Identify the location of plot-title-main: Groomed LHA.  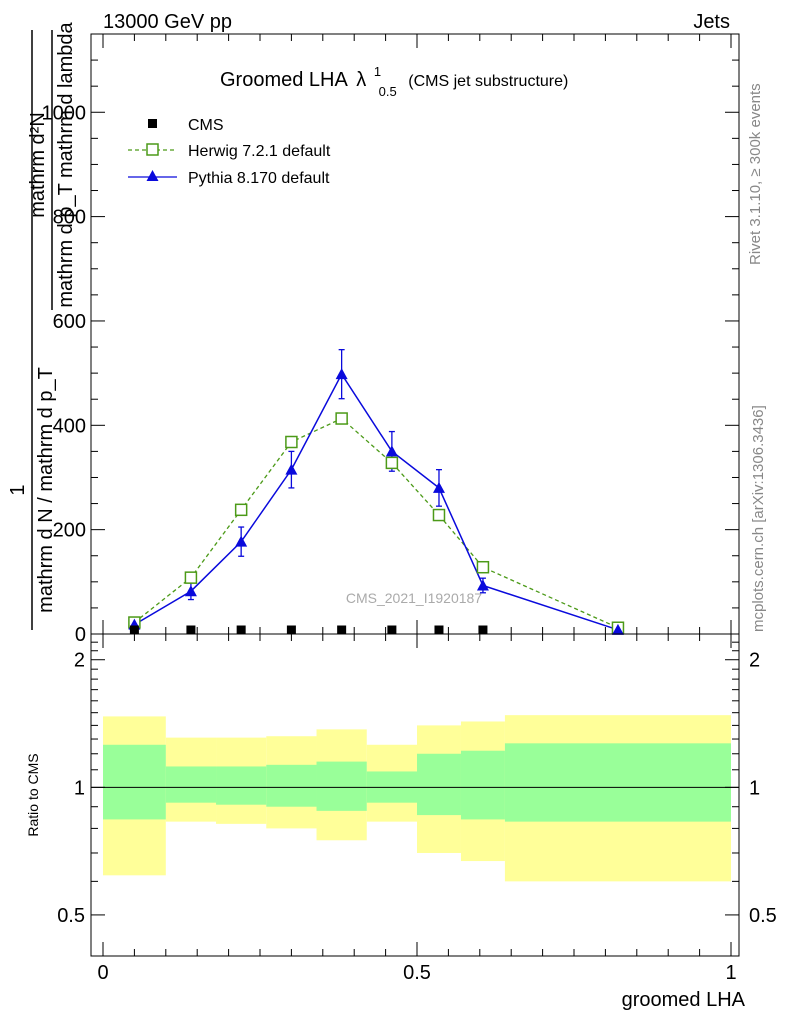
(284, 80).